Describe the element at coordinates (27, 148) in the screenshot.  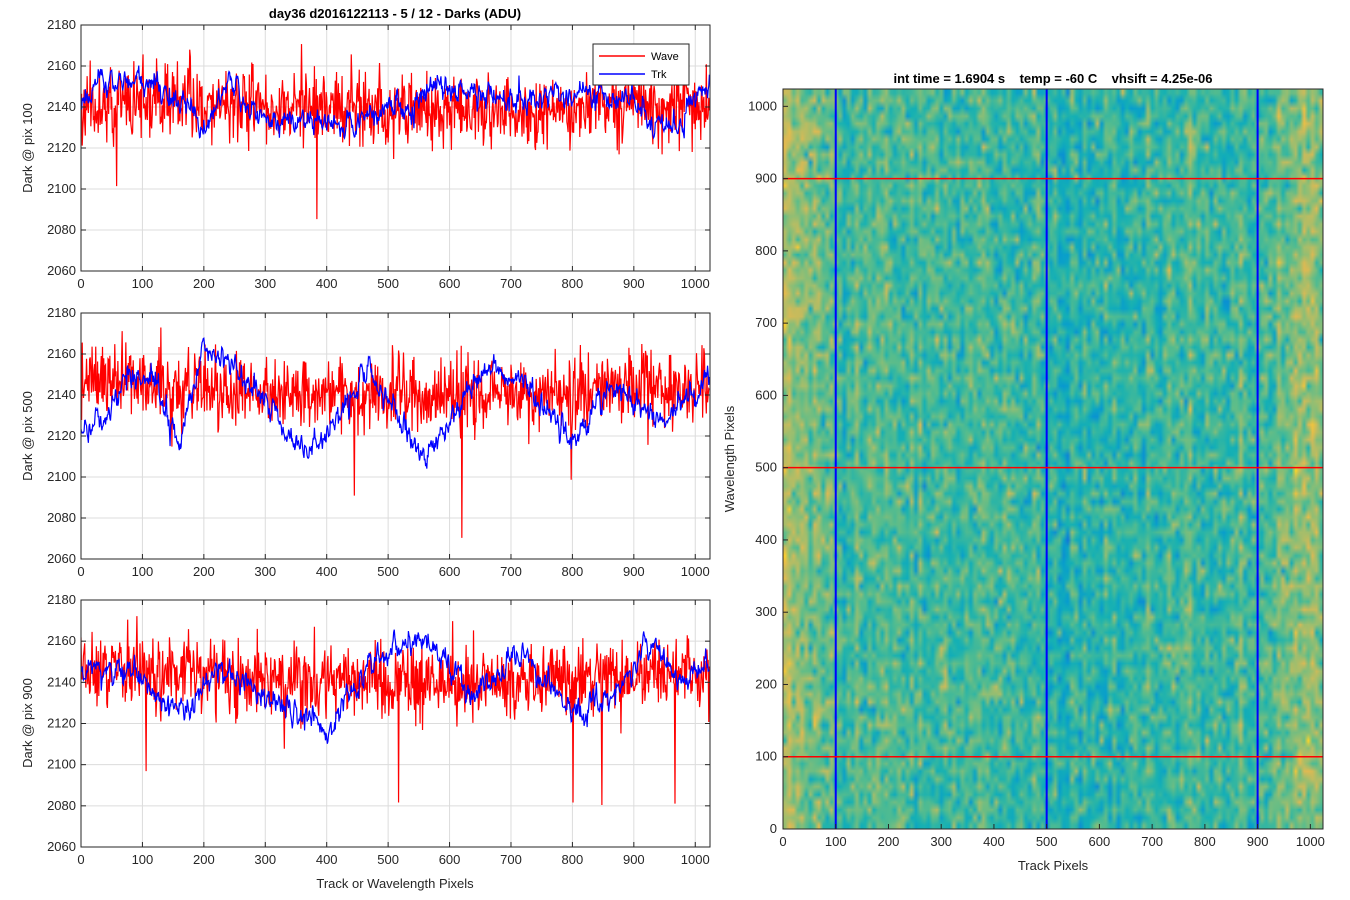
I see `y-axis-label-pix-100: Dark @ pix 100` at that location.